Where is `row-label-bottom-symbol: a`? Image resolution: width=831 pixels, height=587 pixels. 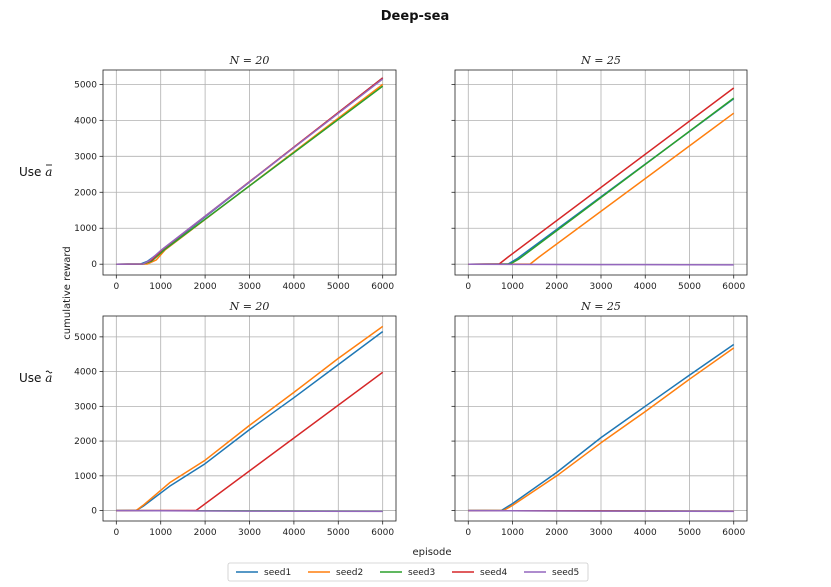
row-label-bottom-symbol: a is located at coordinates (48, 378).